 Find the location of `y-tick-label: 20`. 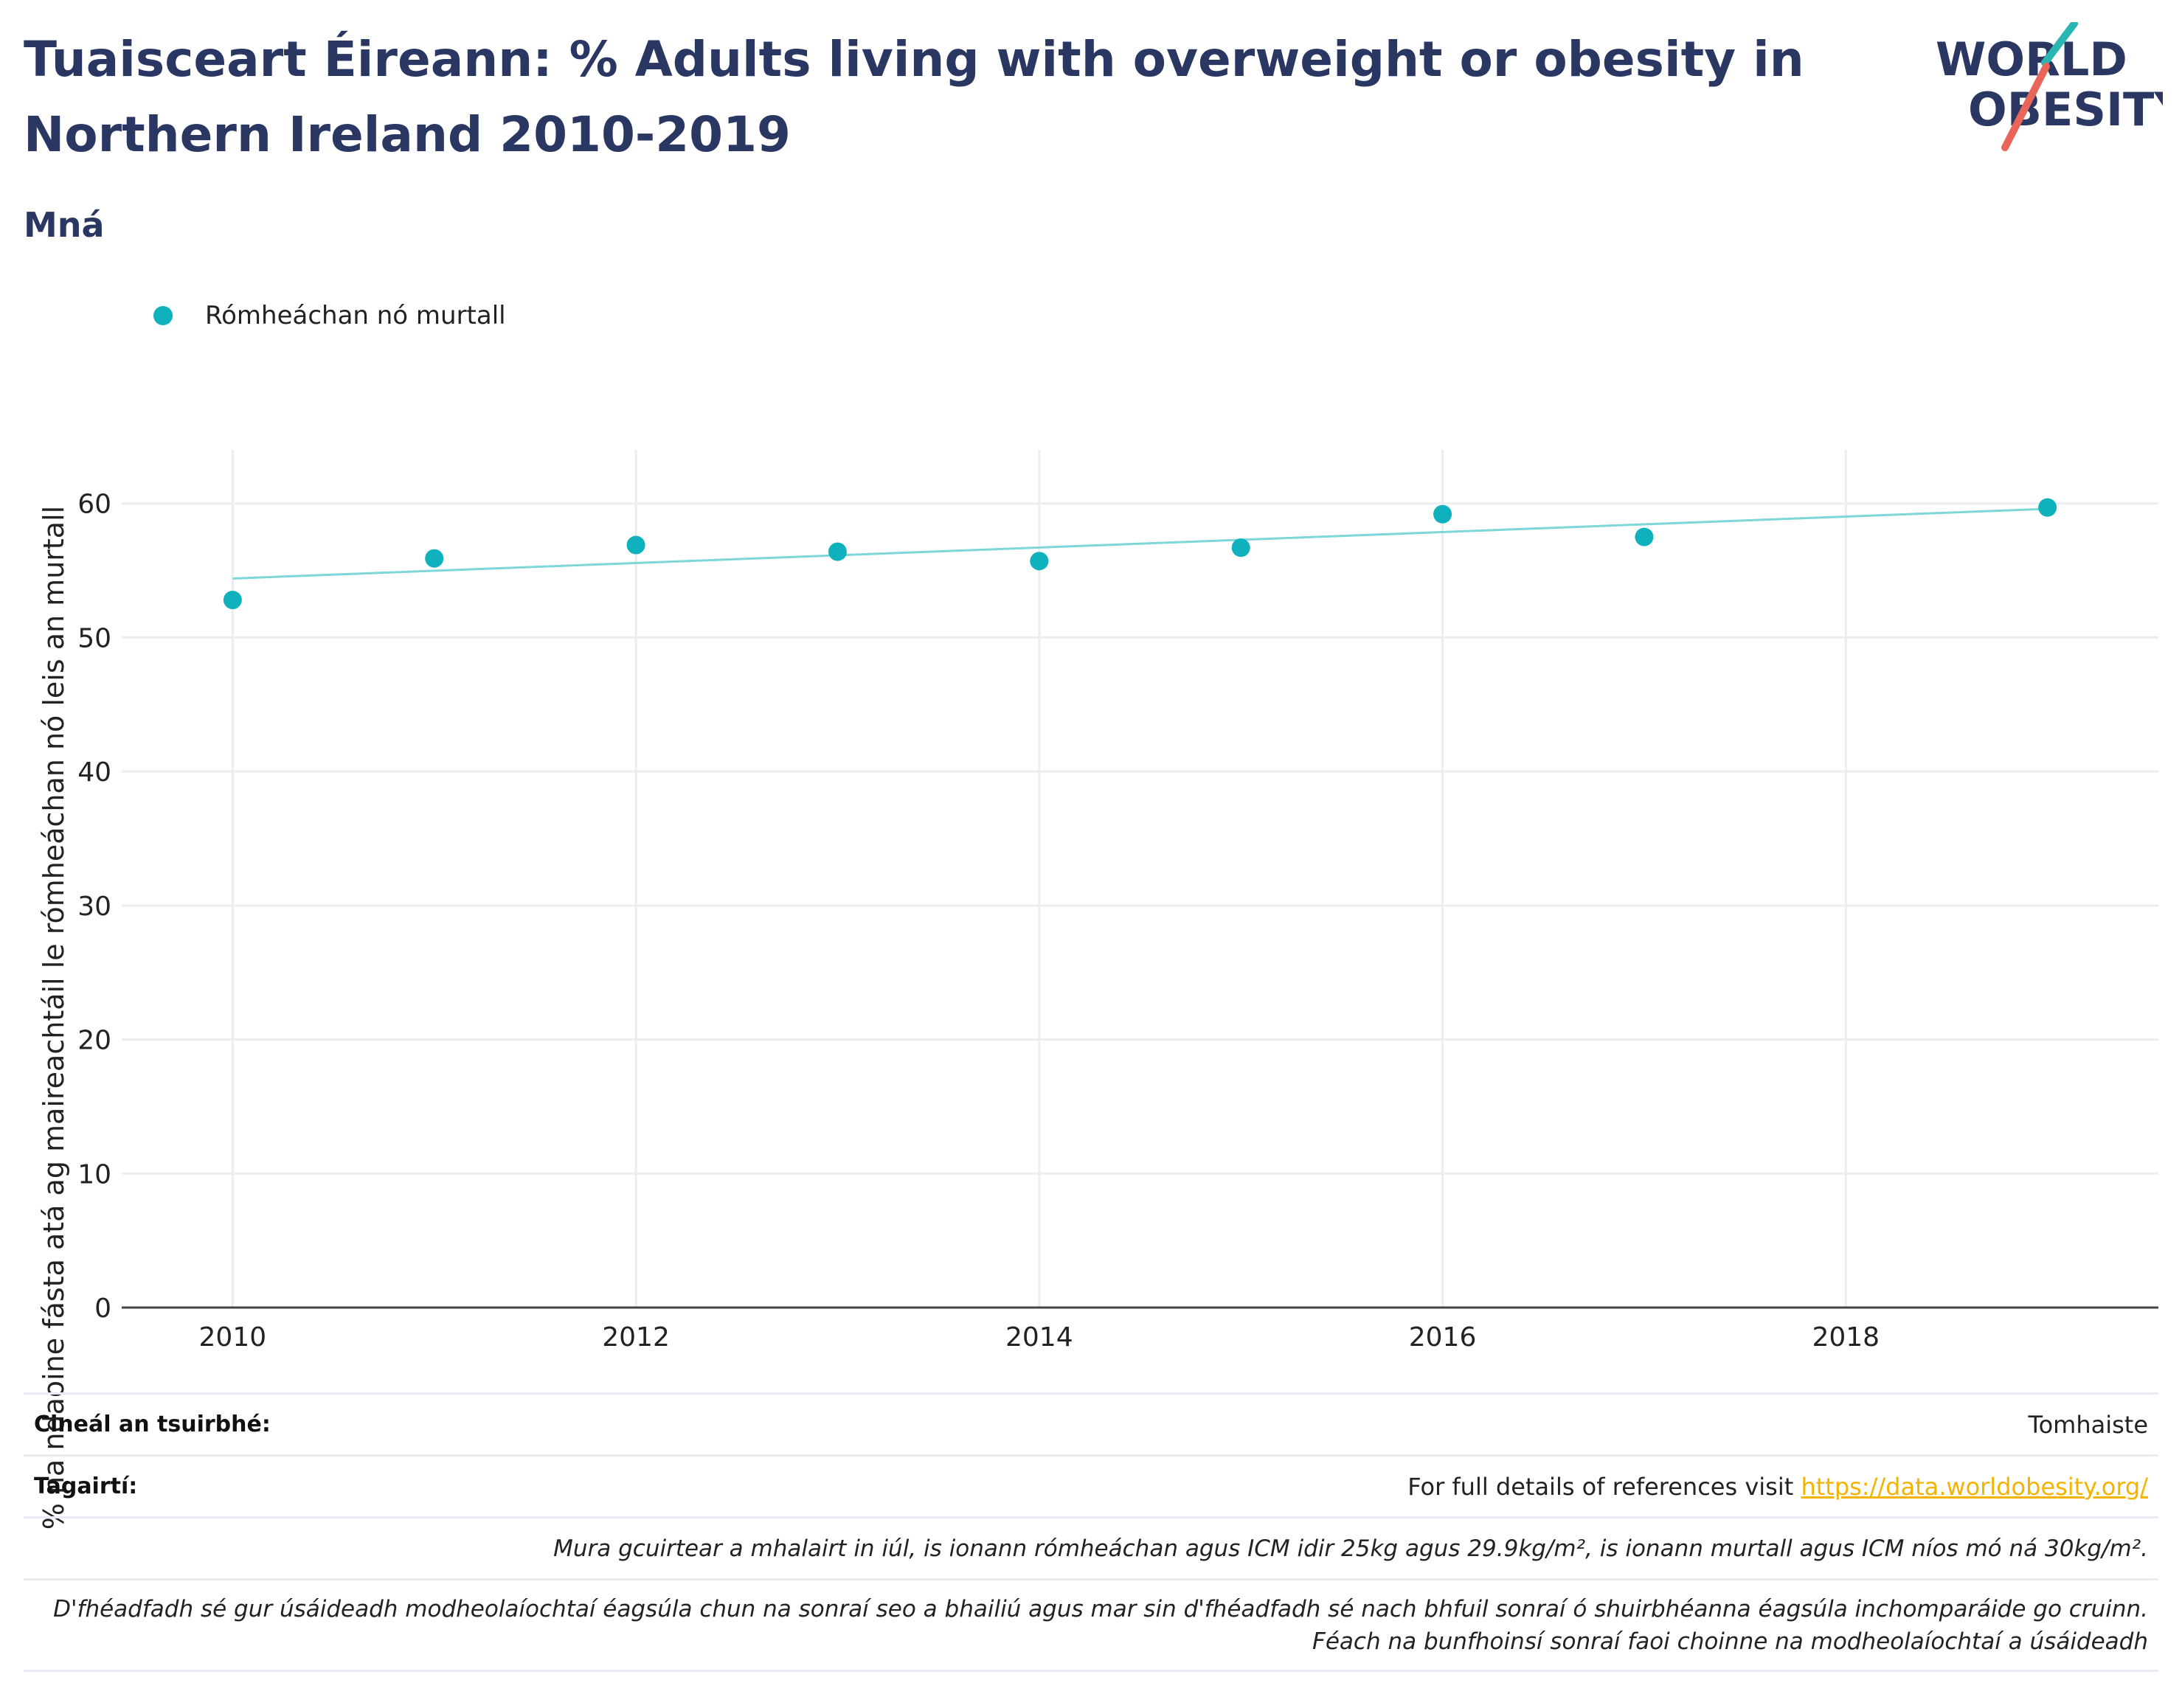

y-tick-label: 20 is located at coordinates (94, 1041).